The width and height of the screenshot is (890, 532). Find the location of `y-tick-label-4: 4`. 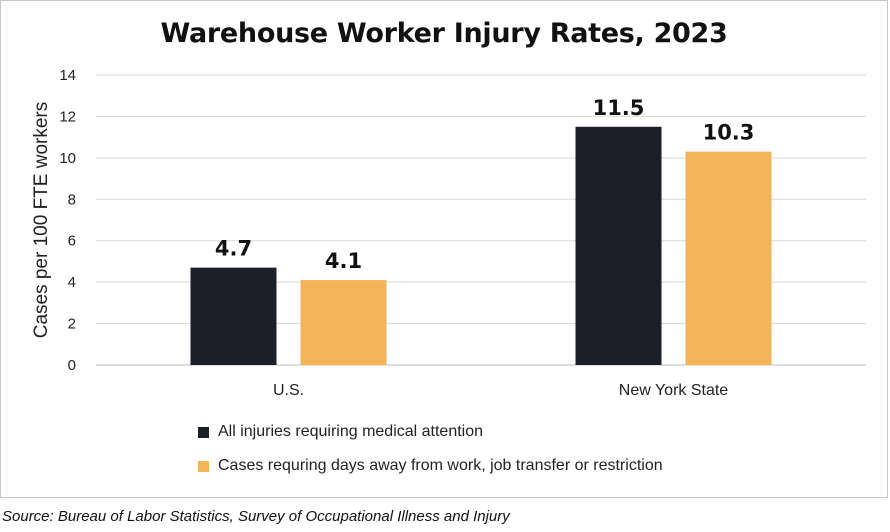

y-tick-label-4: 4 is located at coordinates (72, 282).